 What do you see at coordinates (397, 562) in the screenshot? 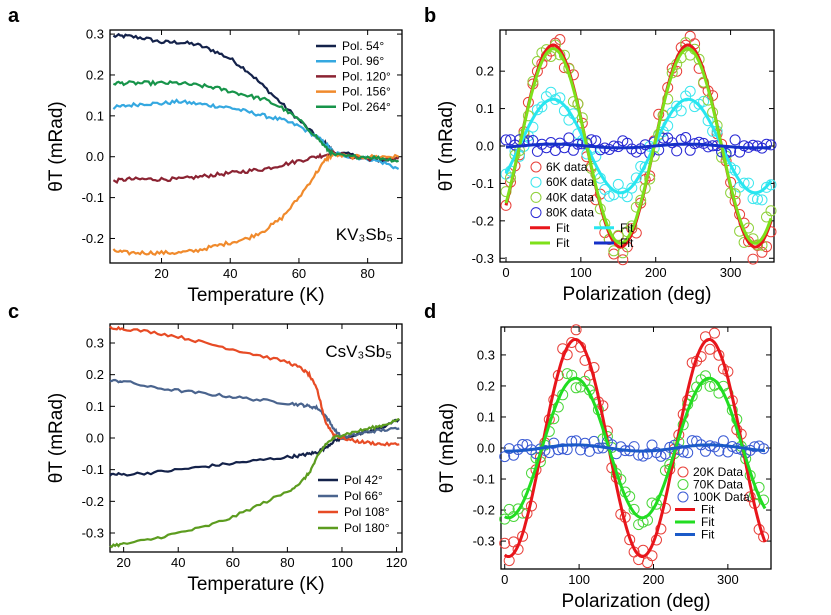
I see `x-tick-label: 120` at bounding box center [397, 562].